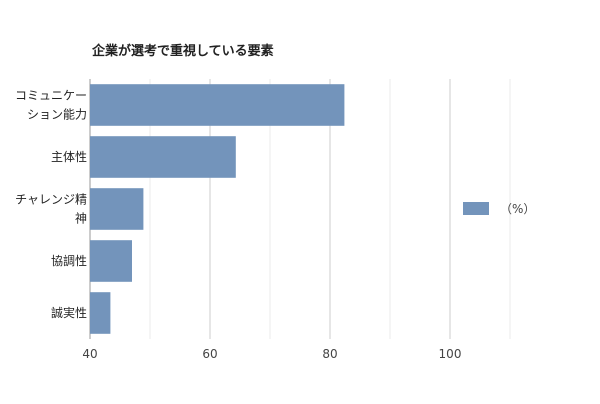 The height and width of the screenshot is (404, 600). Describe the element at coordinates (69, 260) in the screenshot. I see `category-label: 協調性` at that location.